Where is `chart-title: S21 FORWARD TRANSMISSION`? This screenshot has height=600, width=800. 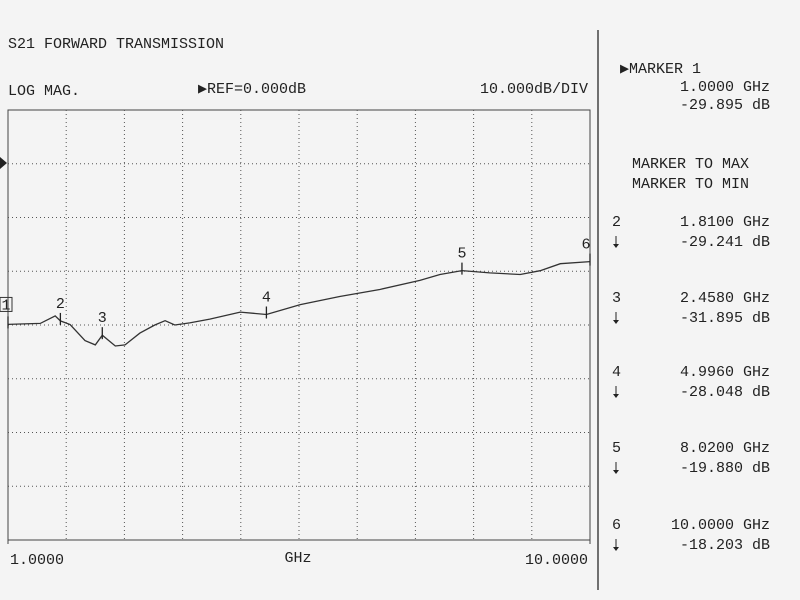 chart-title: S21 FORWARD TRANSMISSION is located at coordinates (116, 44).